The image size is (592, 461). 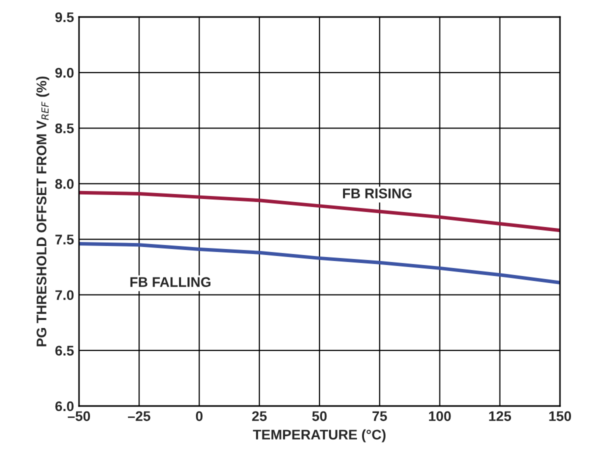 I want to click on y-tick-label: 9.0, so click(x=64, y=73).